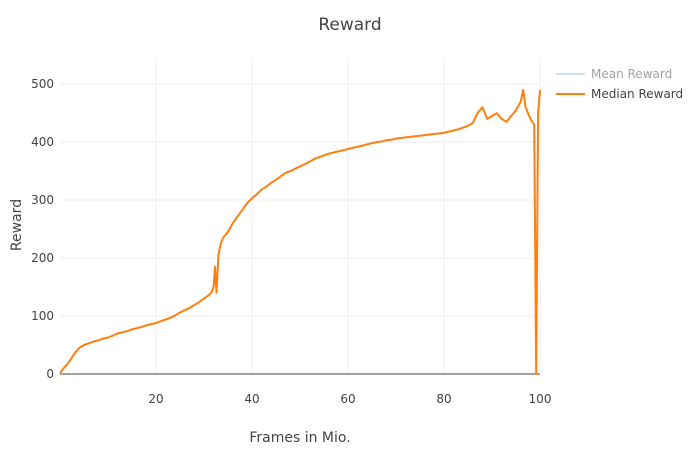  I want to click on x-tick-label: 80, so click(443, 399).